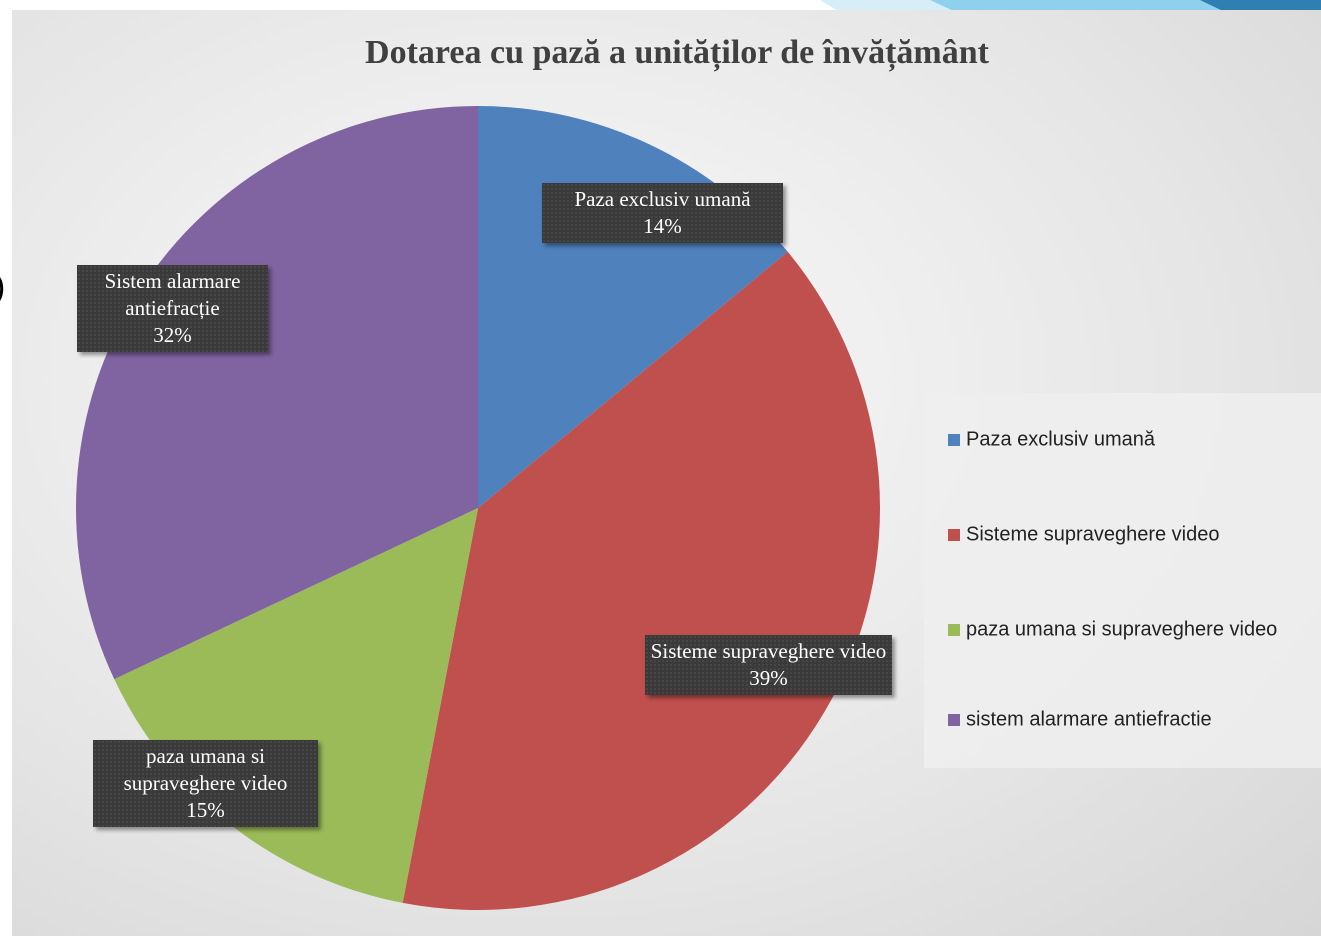 The image size is (1321, 936). What do you see at coordinates (662, 226) in the screenshot?
I see `data-label-value: 14%` at bounding box center [662, 226].